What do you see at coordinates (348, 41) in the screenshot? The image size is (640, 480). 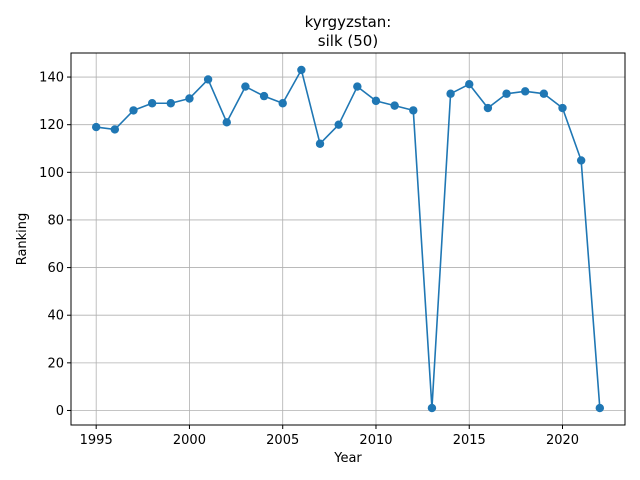 I see `chart-title-line-2: silk (50)` at bounding box center [348, 41].